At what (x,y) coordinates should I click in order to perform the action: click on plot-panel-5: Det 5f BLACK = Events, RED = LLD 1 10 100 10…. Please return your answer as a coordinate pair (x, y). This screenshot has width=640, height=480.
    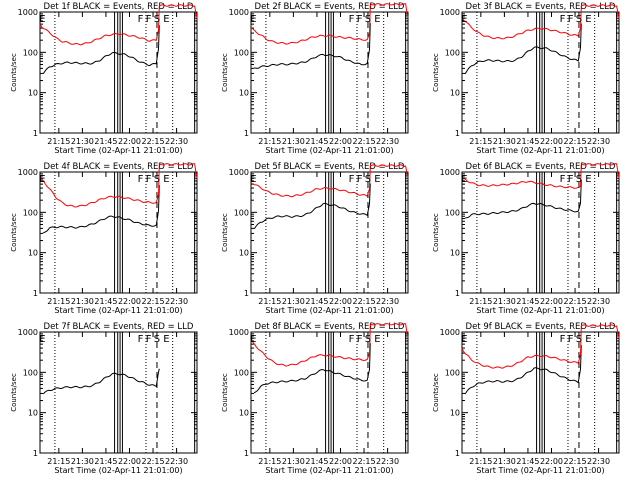
    Looking at the image, I should click on (315, 238).